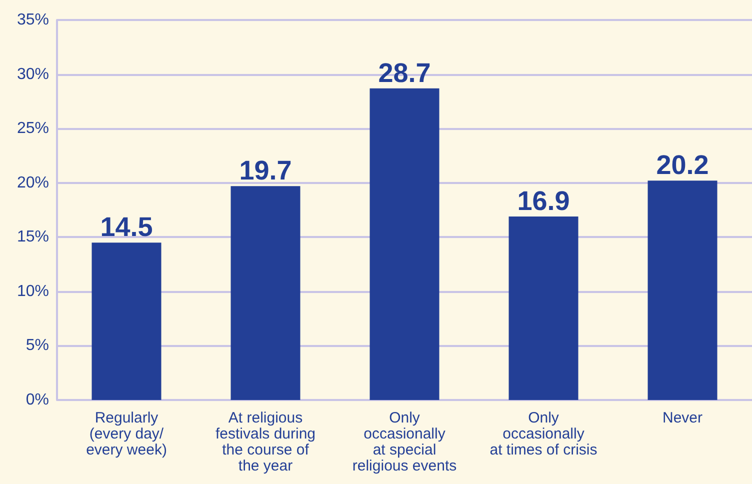  Describe the element at coordinates (543, 201) in the screenshot. I see `data-label: 16.9` at that location.